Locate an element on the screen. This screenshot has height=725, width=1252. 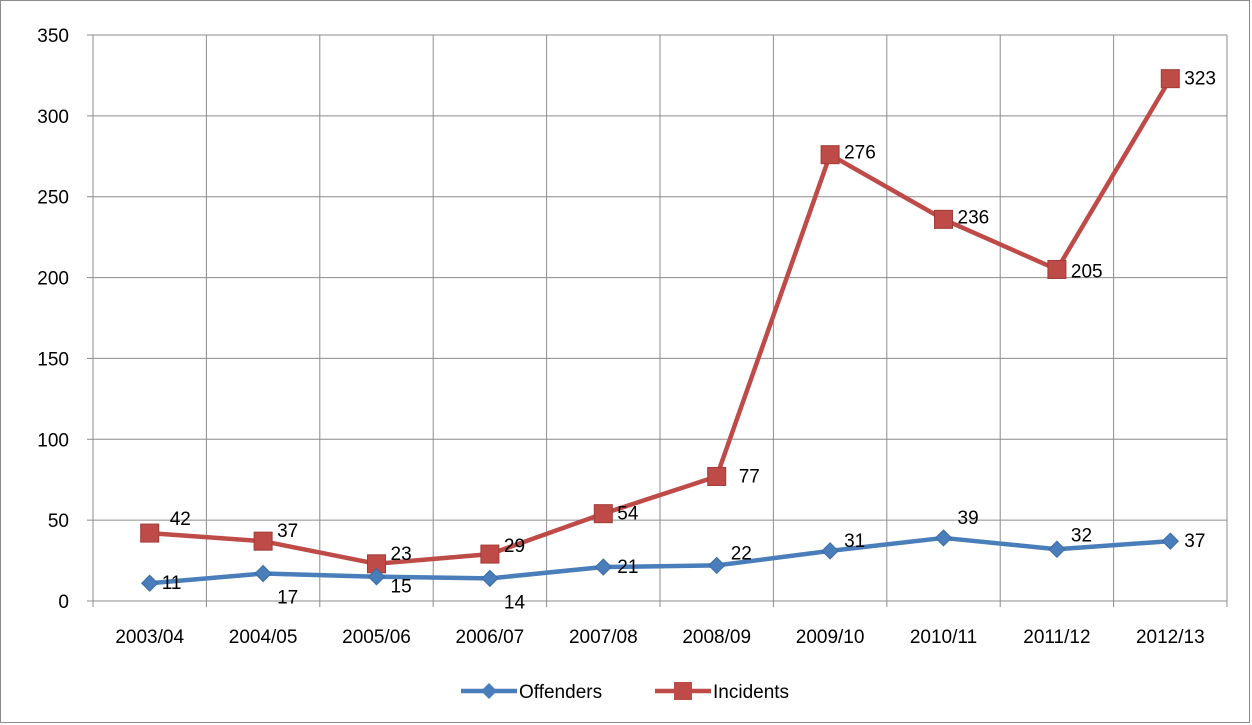
y-tick-label: 300 is located at coordinates (53, 117).